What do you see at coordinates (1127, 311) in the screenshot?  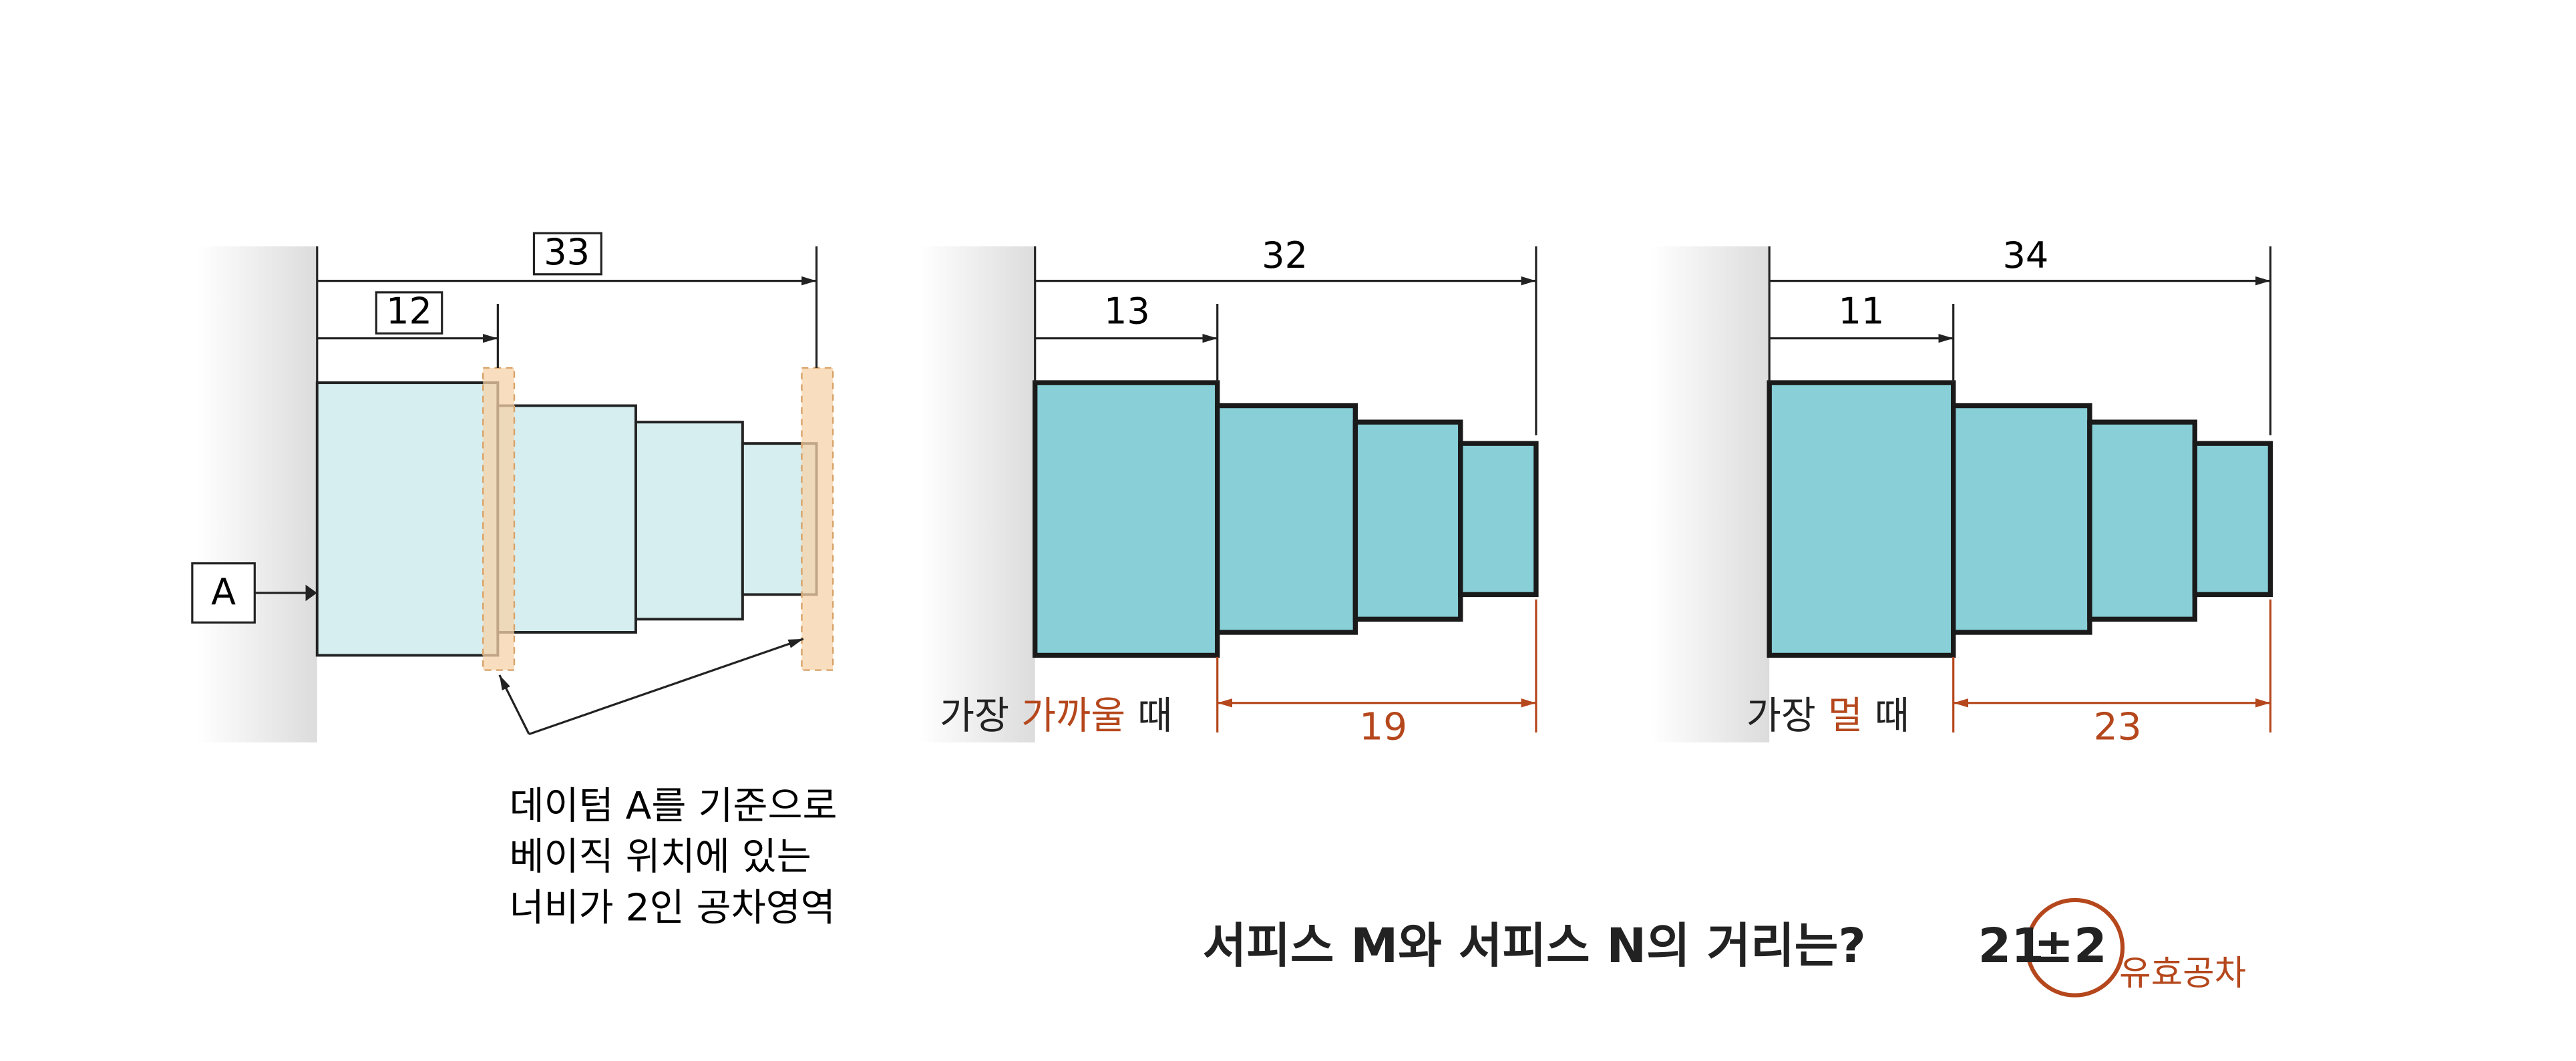 I see `dim-label: 13` at bounding box center [1127, 311].